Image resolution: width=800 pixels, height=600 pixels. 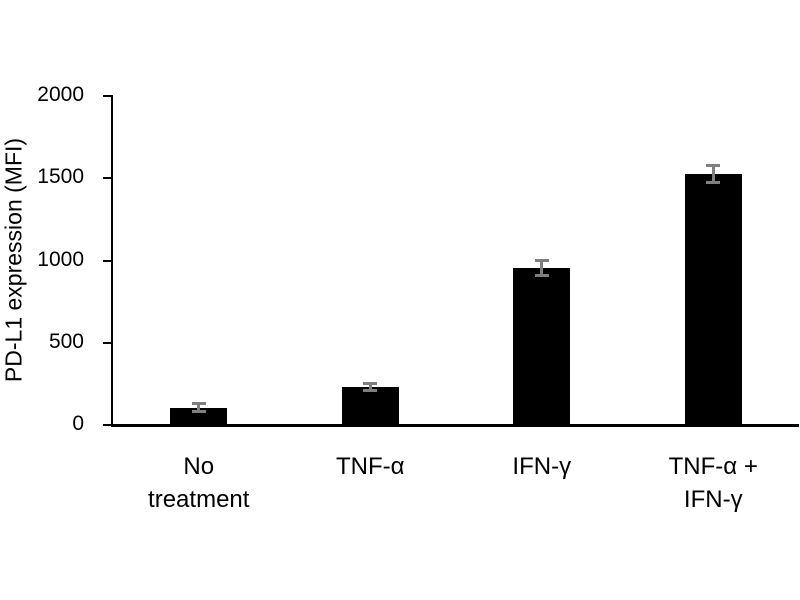 What do you see at coordinates (713, 483) in the screenshot?
I see `x-axis-category-label: TNF-α + IFN-γ` at bounding box center [713, 483].